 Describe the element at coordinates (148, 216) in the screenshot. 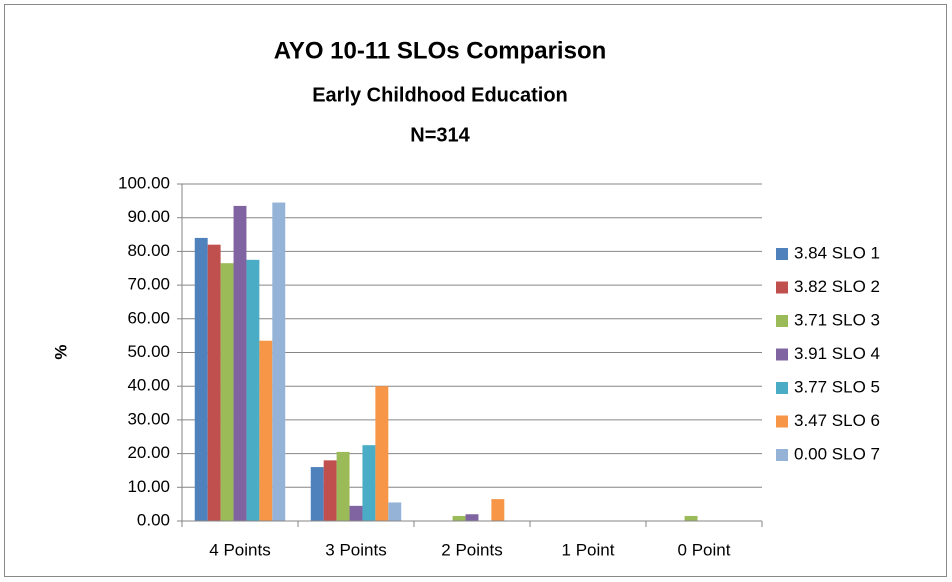

I see `y-tick-label: 90.00` at that location.